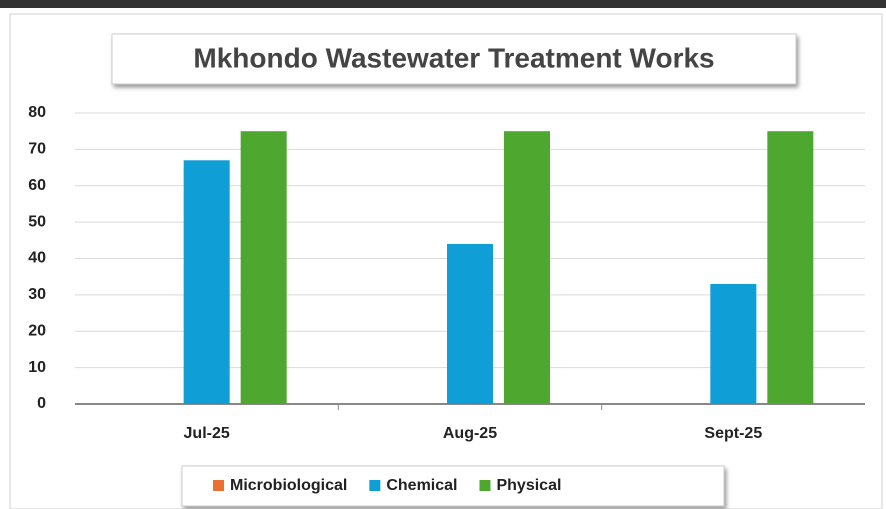 This screenshot has width=886, height=509. What do you see at coordinates (207, 433) in the screenshot?
I see `x-tick-label: Jul-25` at bounding box center [207, 433].